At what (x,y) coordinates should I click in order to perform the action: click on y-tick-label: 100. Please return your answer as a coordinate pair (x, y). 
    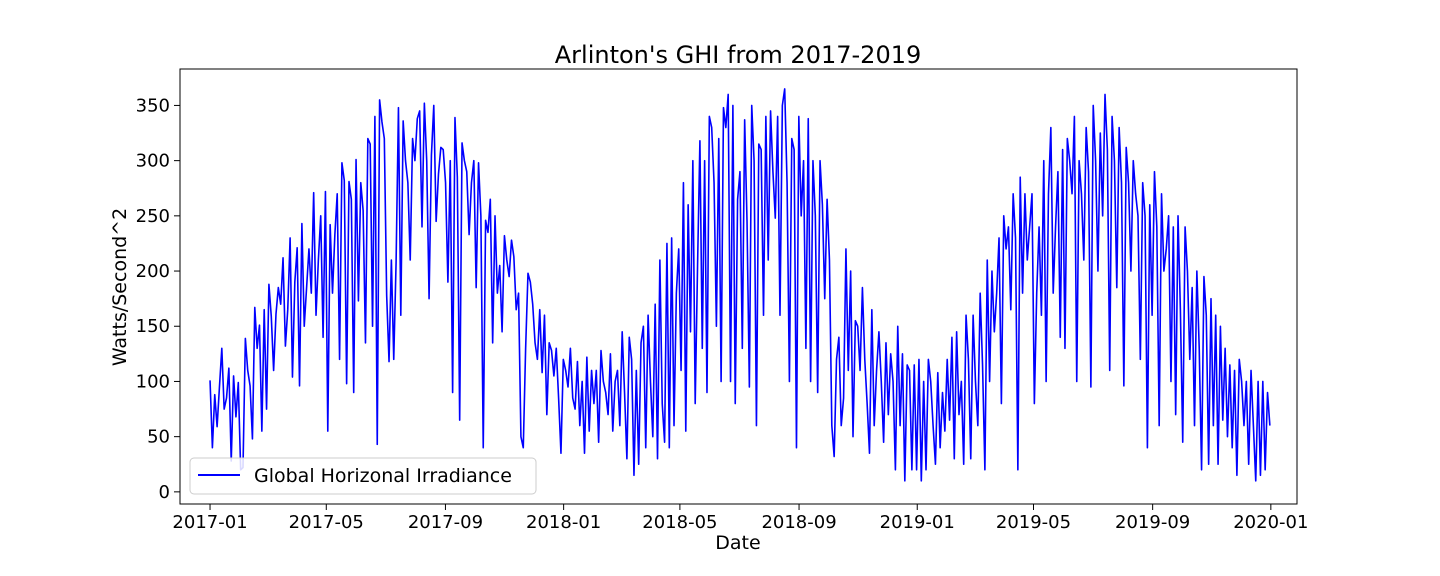
    Looking at the image, I should click on (153, 381).